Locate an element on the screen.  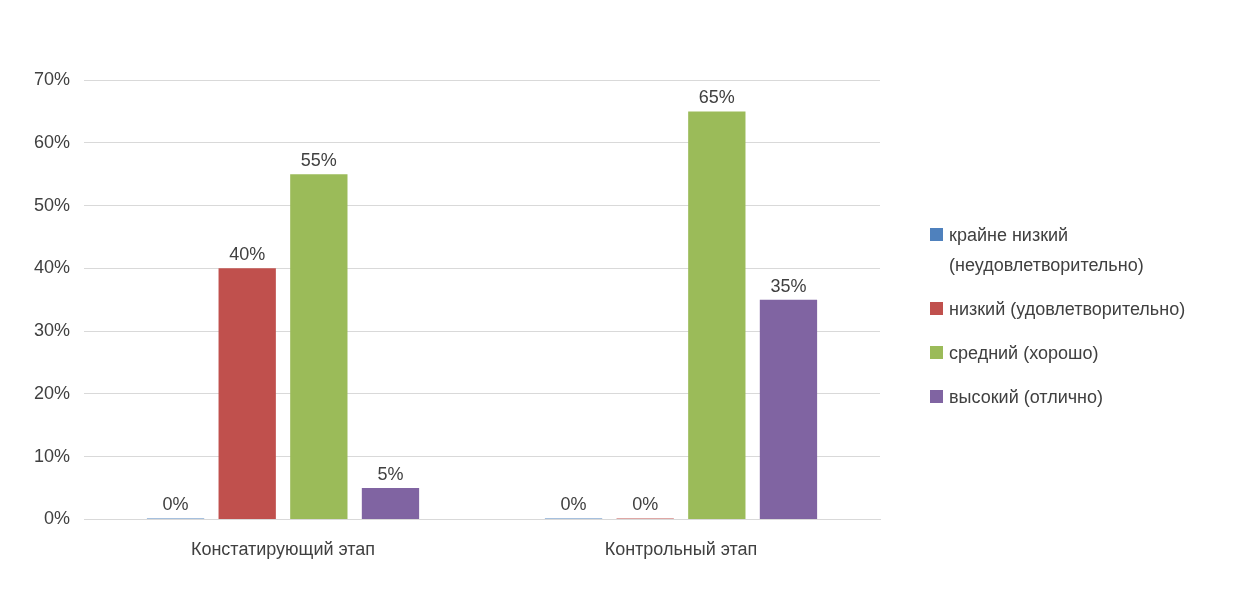
y-tick-label: 70% is located at coordinates (52, 78).